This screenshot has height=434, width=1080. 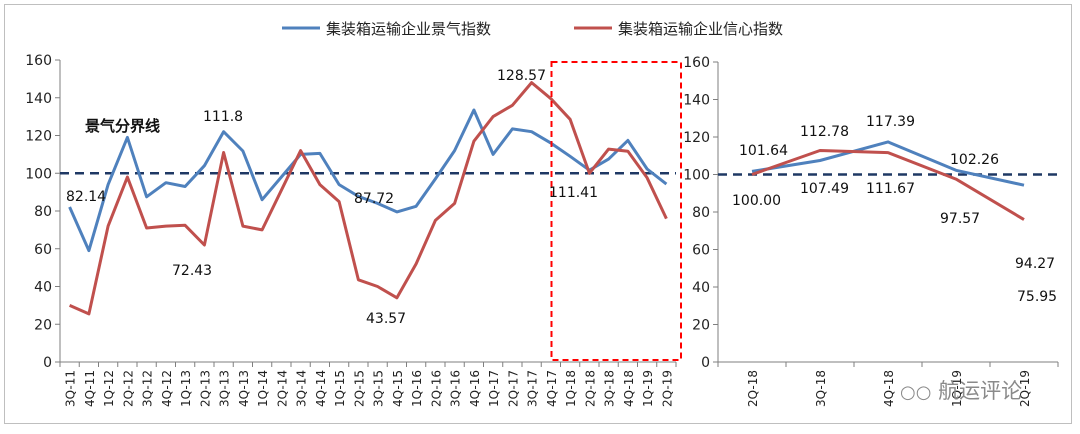 What do you see at coordinates (475, 388) in the screenshot?
I see `left-xtick-label: 4Q-16` at bounding box center [475, 388].